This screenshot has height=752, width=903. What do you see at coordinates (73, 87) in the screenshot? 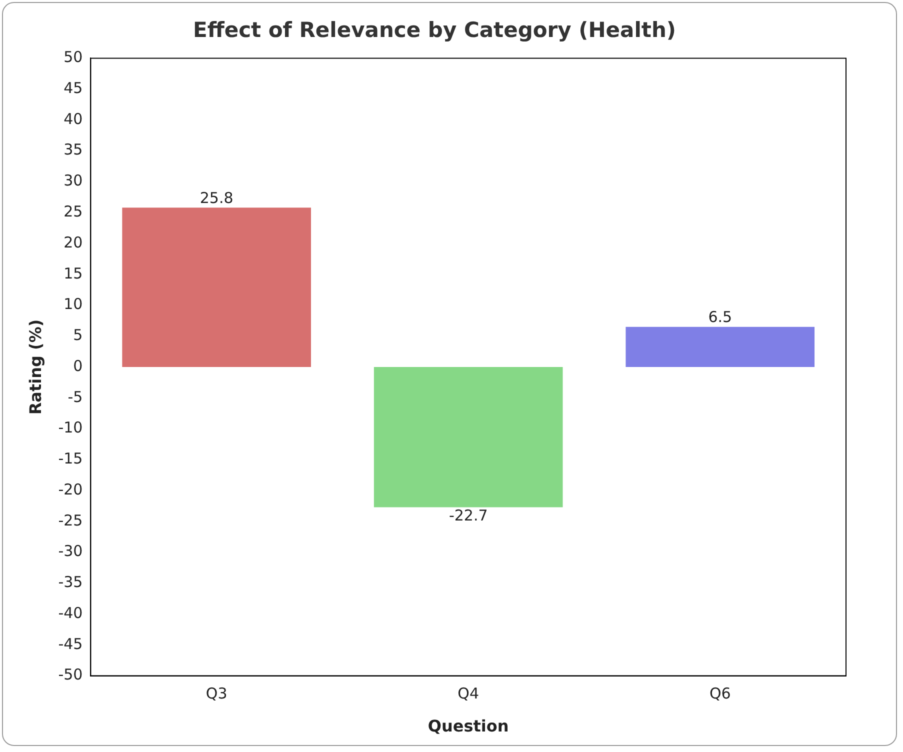
I see `y-tick-label: 45` at bounding box center [73, 87].